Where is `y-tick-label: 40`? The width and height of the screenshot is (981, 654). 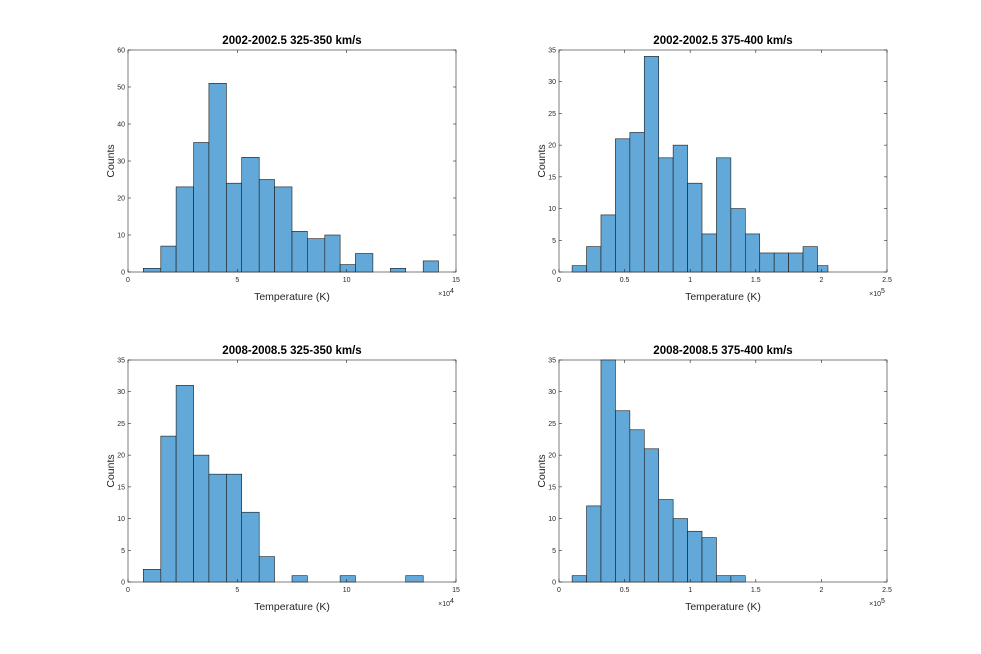
y-tick-label: 40 is located at coordinates (121, 125).